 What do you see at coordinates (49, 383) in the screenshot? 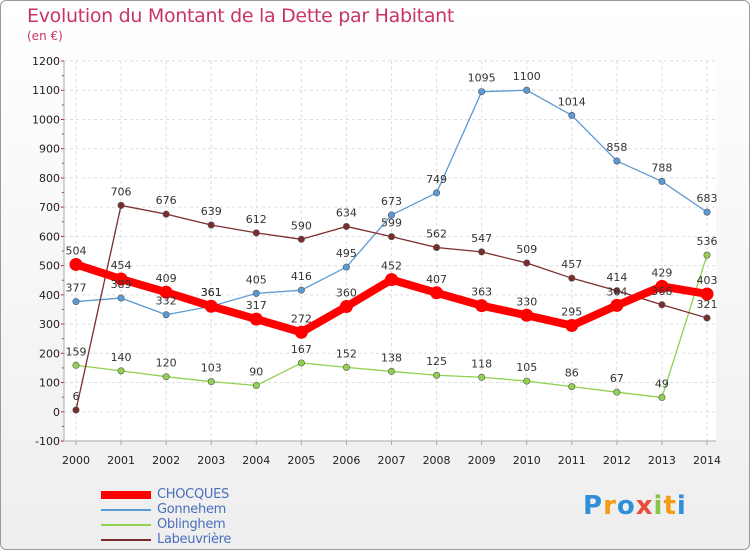
I see `y-tick-label: 100` at bounding box center [49, 383].